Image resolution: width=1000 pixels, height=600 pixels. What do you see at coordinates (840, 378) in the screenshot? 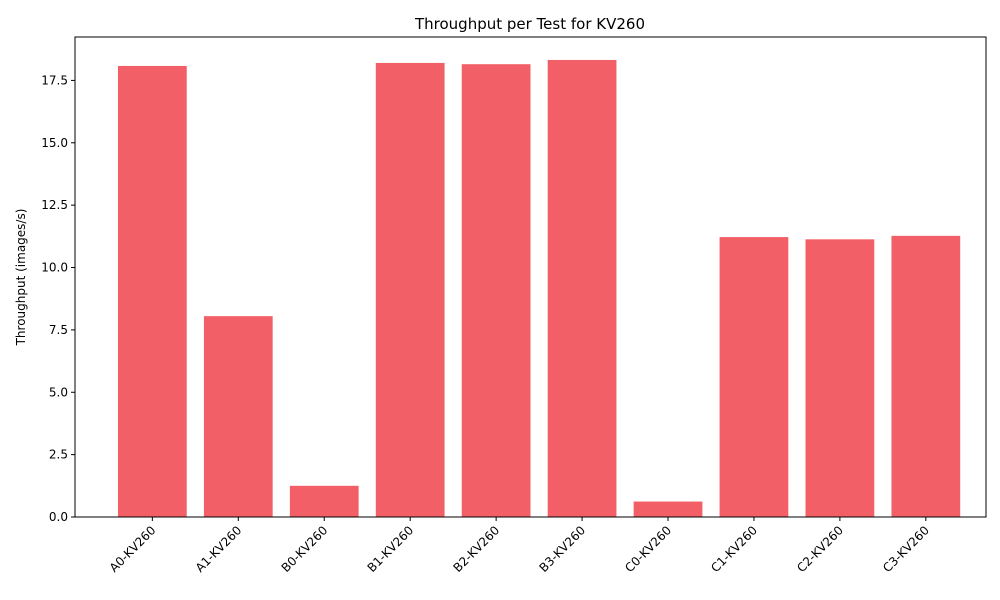
I see `bar-c2-kv260` at bounding box center [840, 378].